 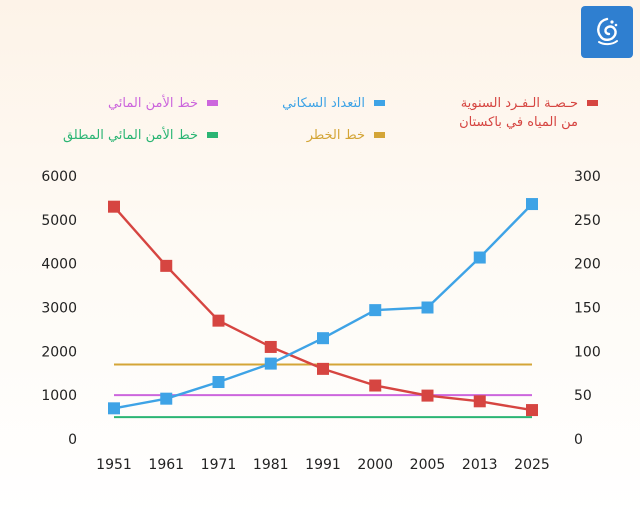 What do you see at coordinates (532, 465) in the screenshot?
I see `x-tick-label: 2025` at bounding box center [532, 465].